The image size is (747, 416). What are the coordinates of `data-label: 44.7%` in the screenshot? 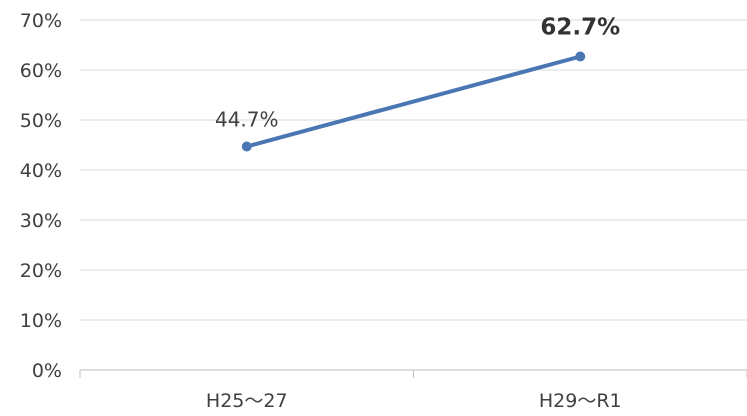 It's located at (247, 120).